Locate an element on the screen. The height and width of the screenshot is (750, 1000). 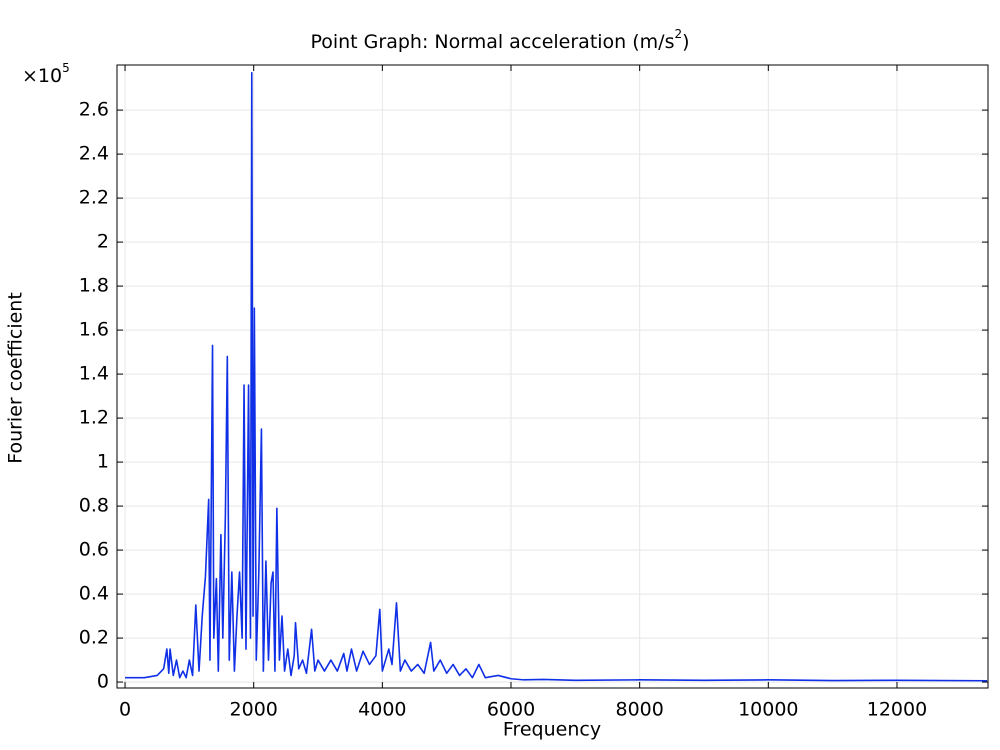
x-tick-label: 4000 is located at coordinates (382, 710).